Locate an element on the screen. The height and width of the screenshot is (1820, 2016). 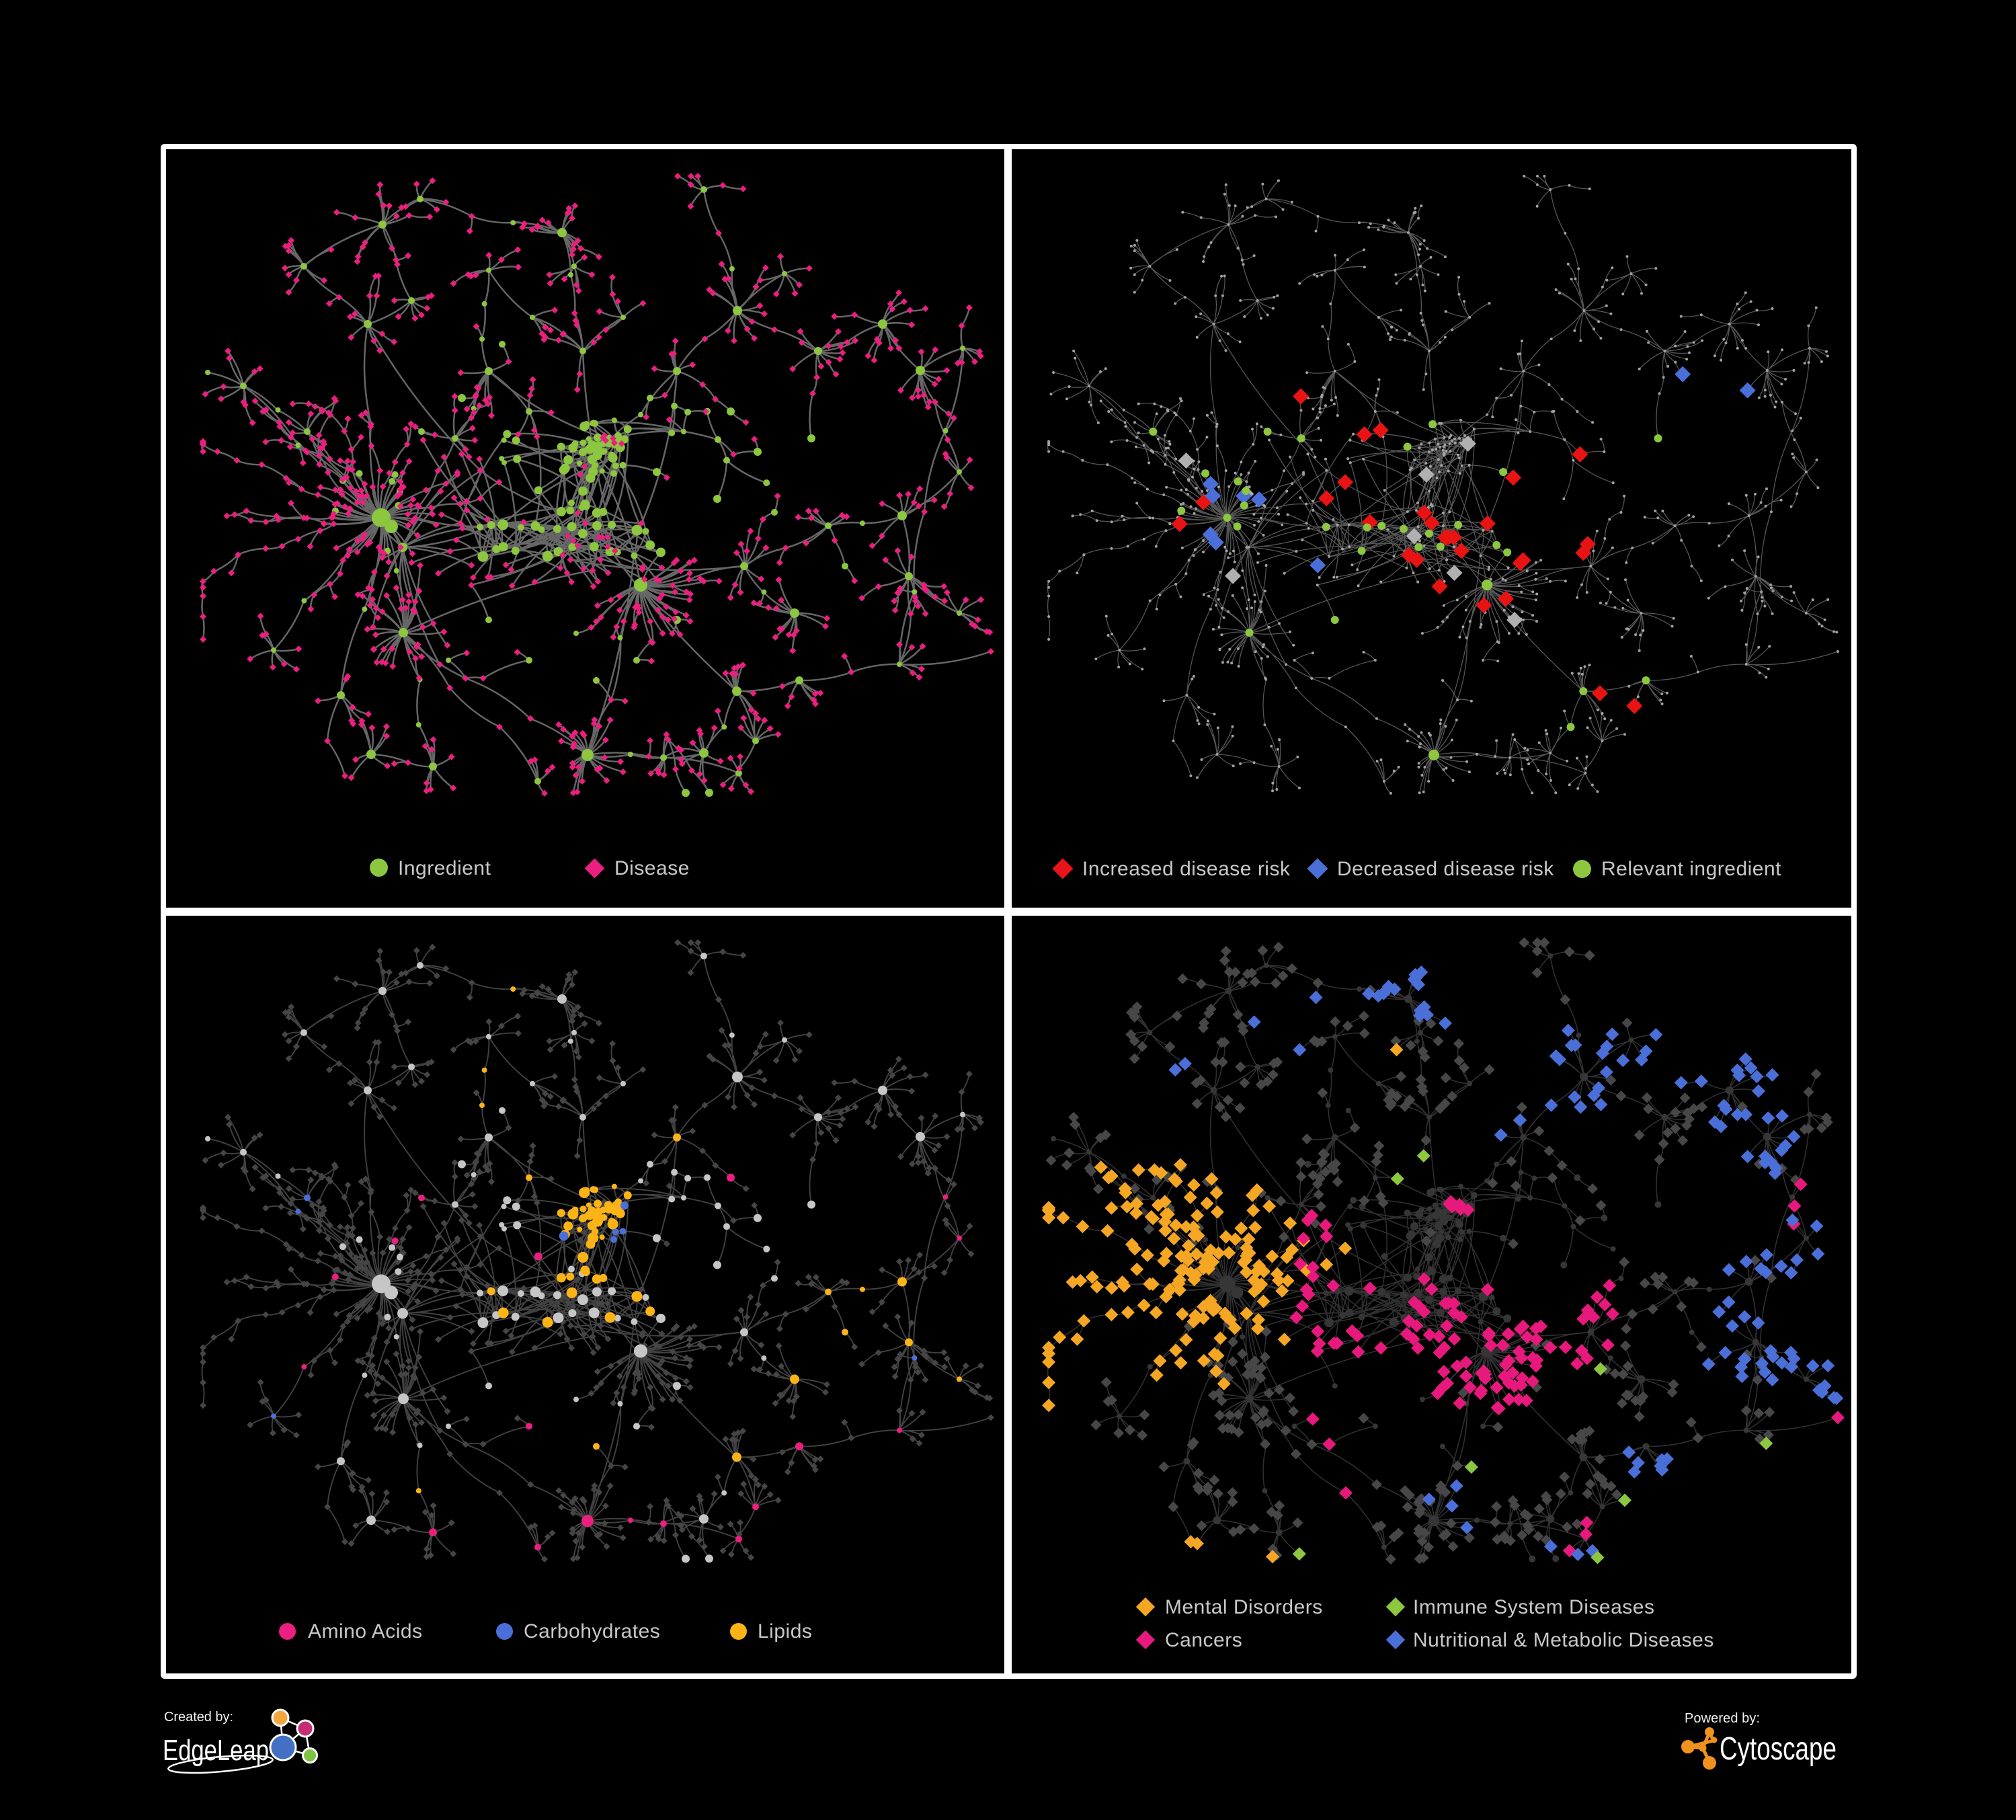
svg-text: Powered by: is located at coordinates (1722, 1718).